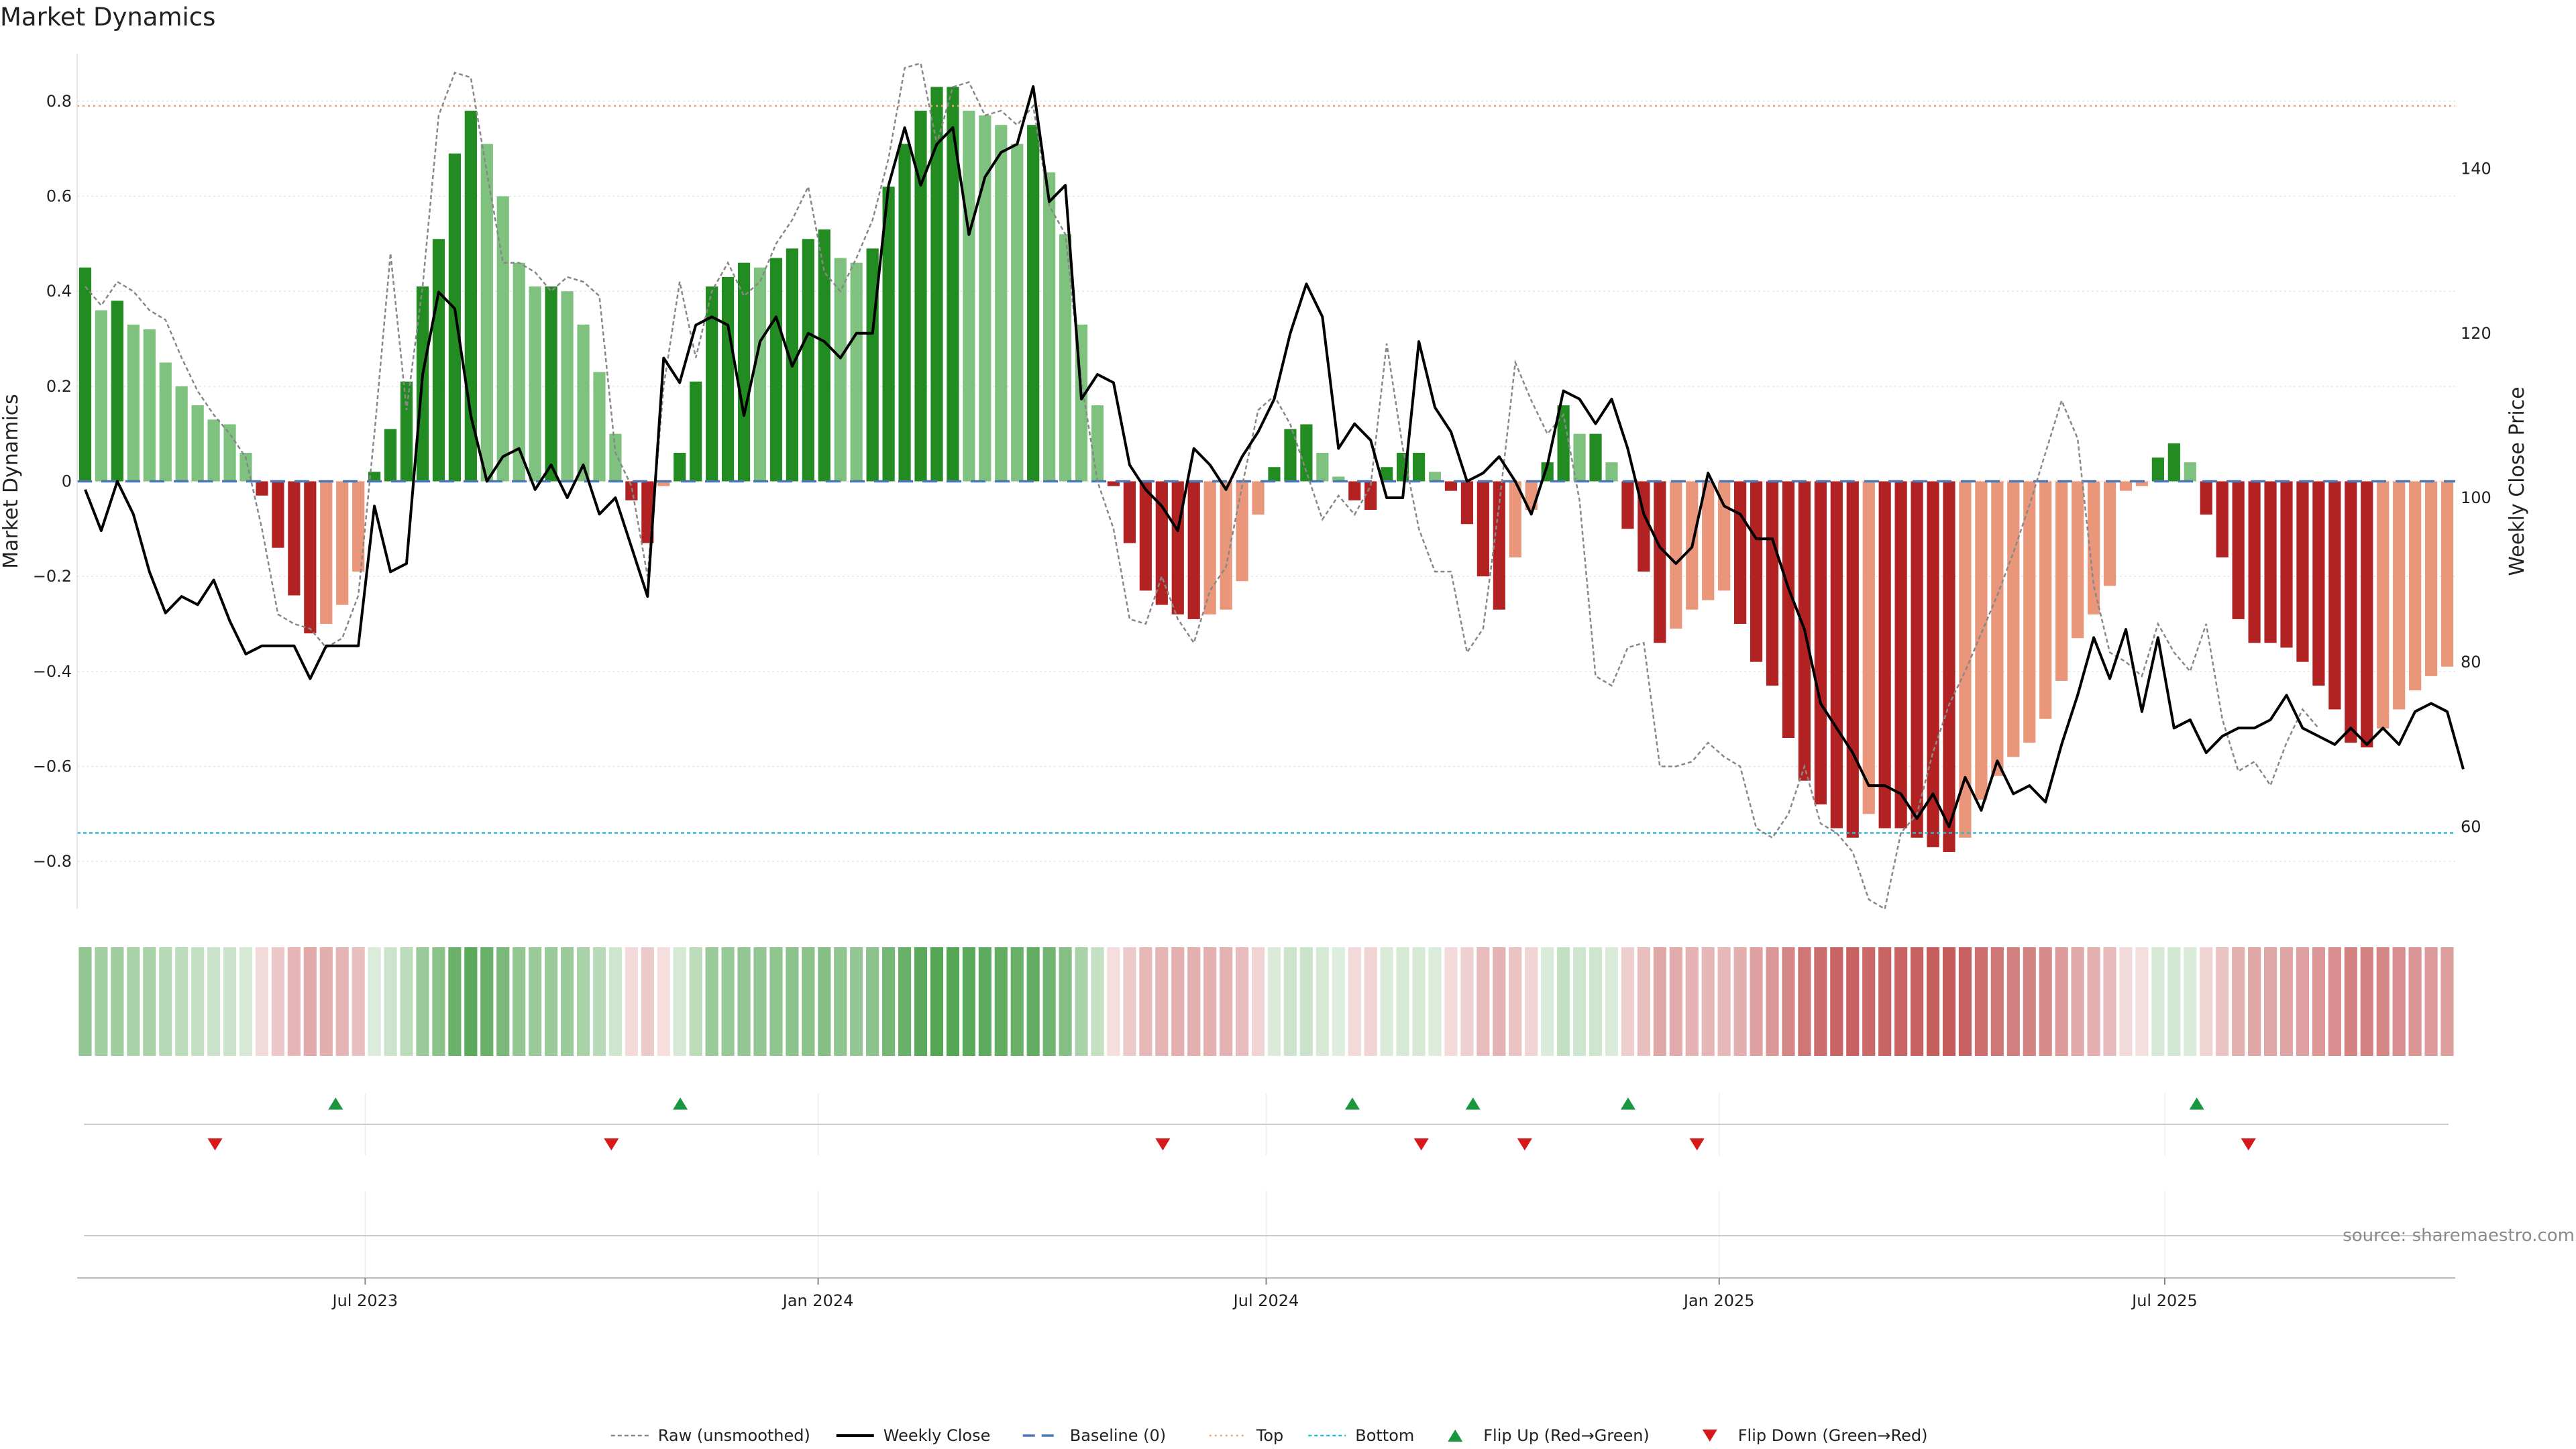 This screenshot has height=1449, width=2576. Describe the element at coordinates (364, 1300) in the screenshot. I see `x-tick-label: Jul 2023` at that location.